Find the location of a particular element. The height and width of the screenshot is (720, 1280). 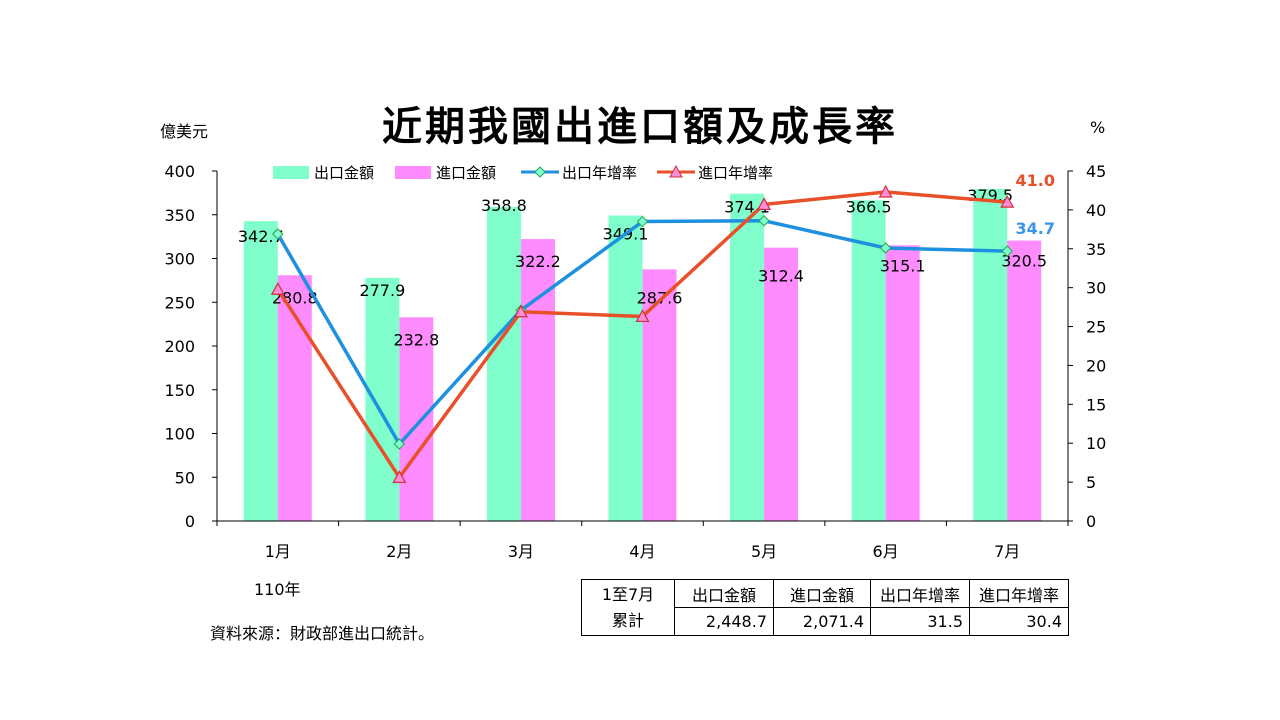

summary-header-import-amount: 進口金額 is located at coordinates (822, 593).